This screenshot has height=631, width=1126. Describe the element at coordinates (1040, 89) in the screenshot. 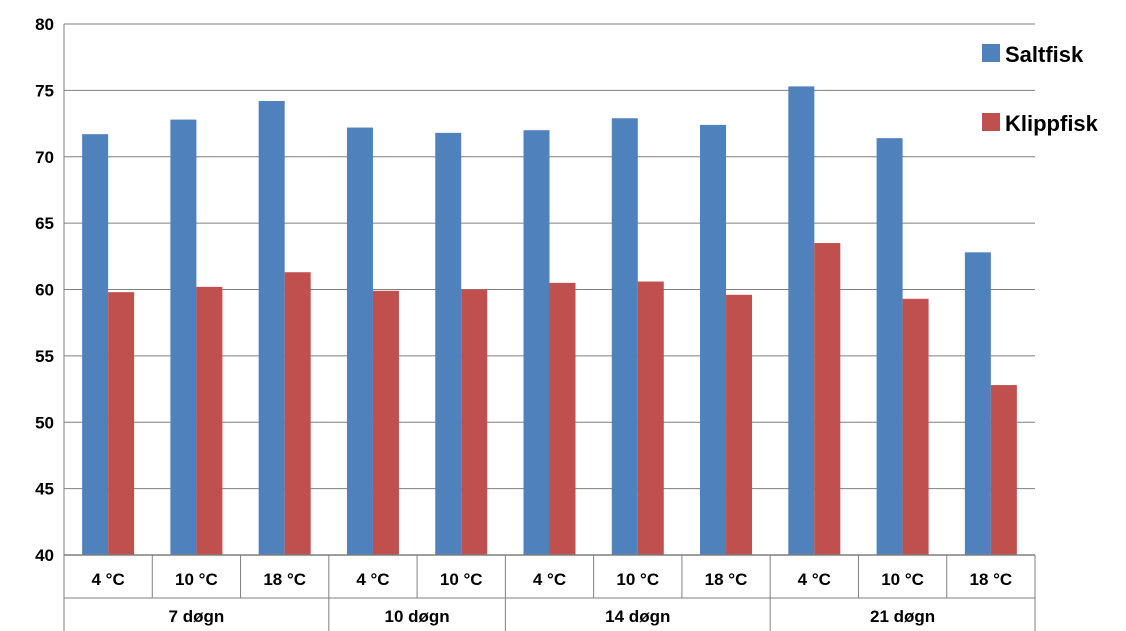

I see `legend: Saltfisk Klippfisk` at that location.